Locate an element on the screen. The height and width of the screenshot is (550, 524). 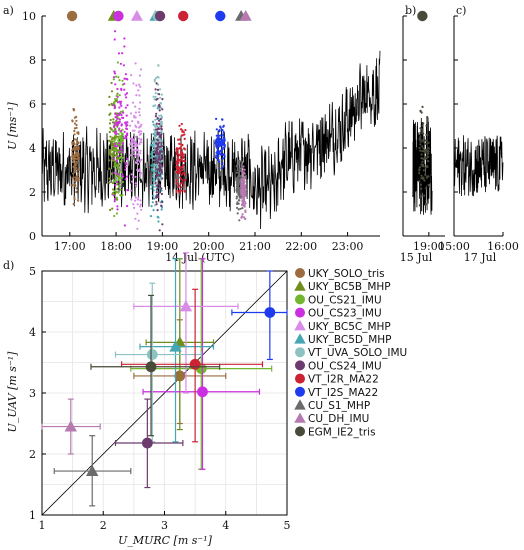
legend-entry: VT_I2R_MA22 is located at coordinates (337, 379).